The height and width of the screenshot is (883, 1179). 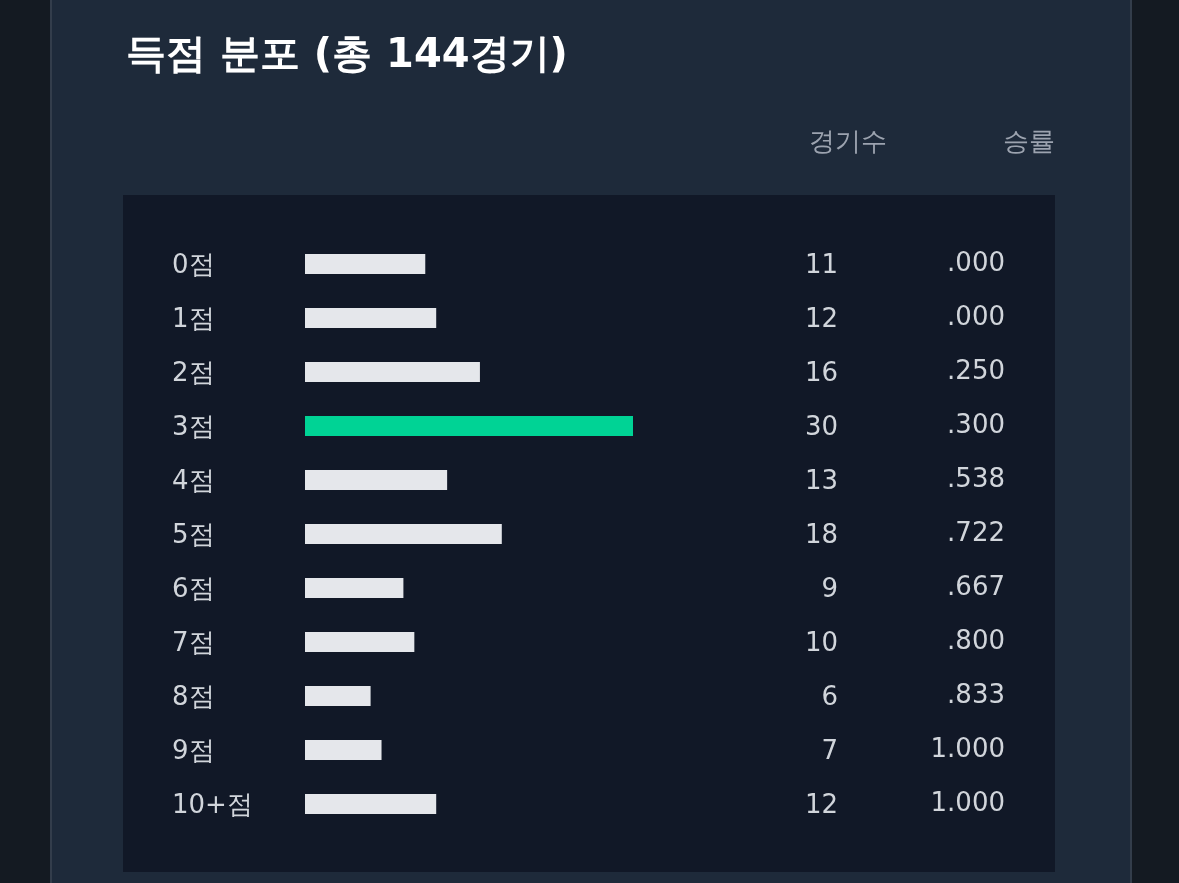 I want to click on text: .300, so click(x=976, y=424).